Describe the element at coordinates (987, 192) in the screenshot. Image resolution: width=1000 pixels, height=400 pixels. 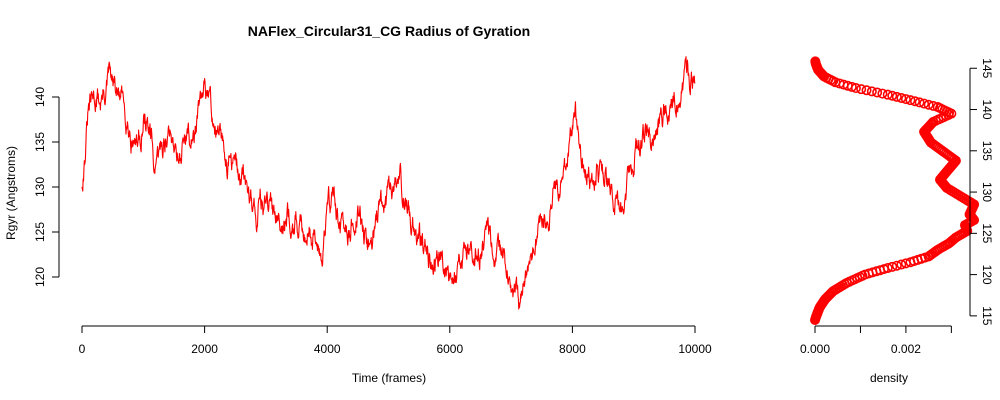
I see `density-y-tick-label: 130` at that location.